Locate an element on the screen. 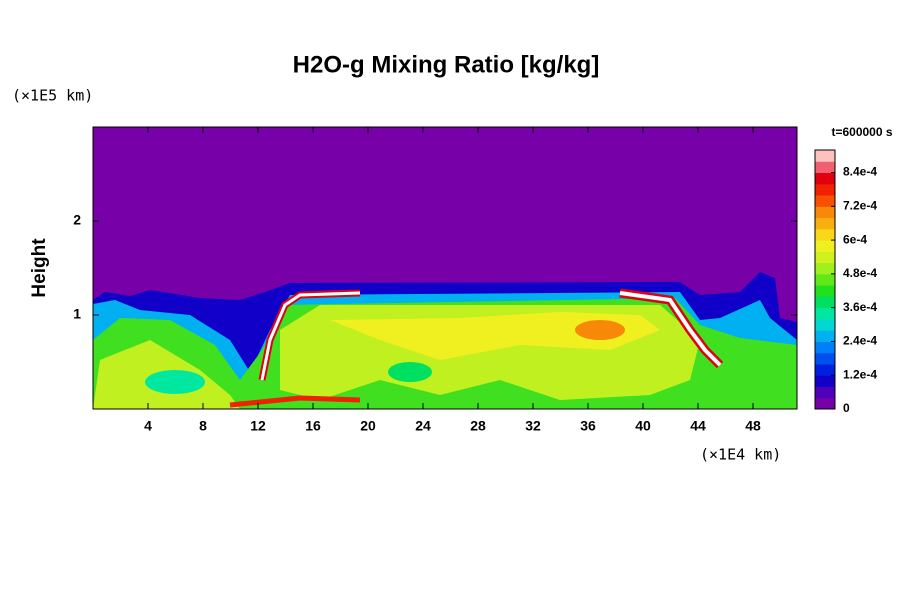 The image size is (900, 605). x-tick-label: 40 is located at coordinates (643, 426).